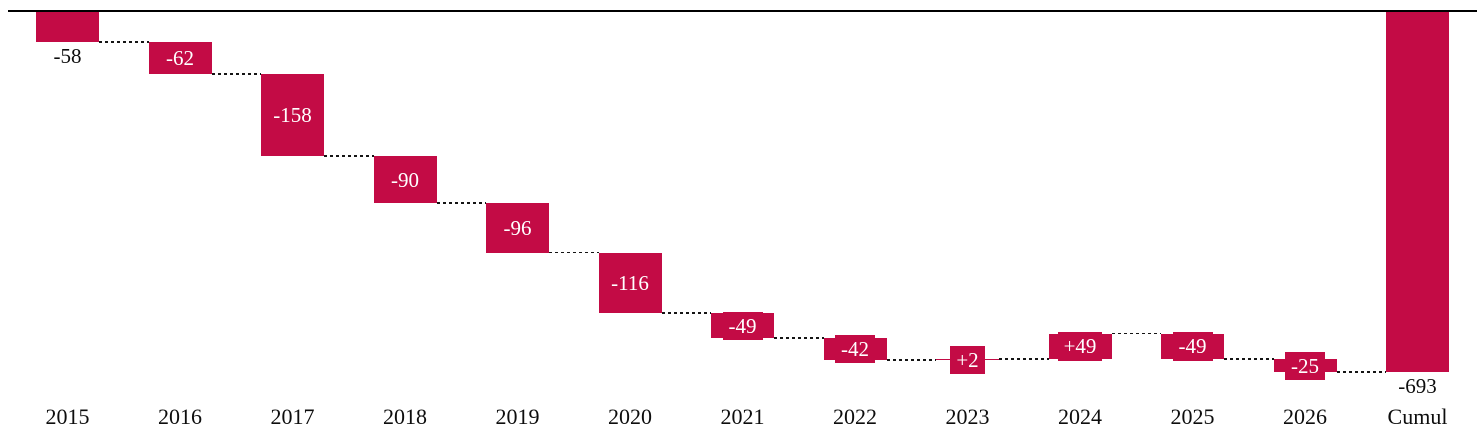 This screenshot has width=1479, height=434. I want to click on x-axis-label-2016: 2016, so click(180, 416).